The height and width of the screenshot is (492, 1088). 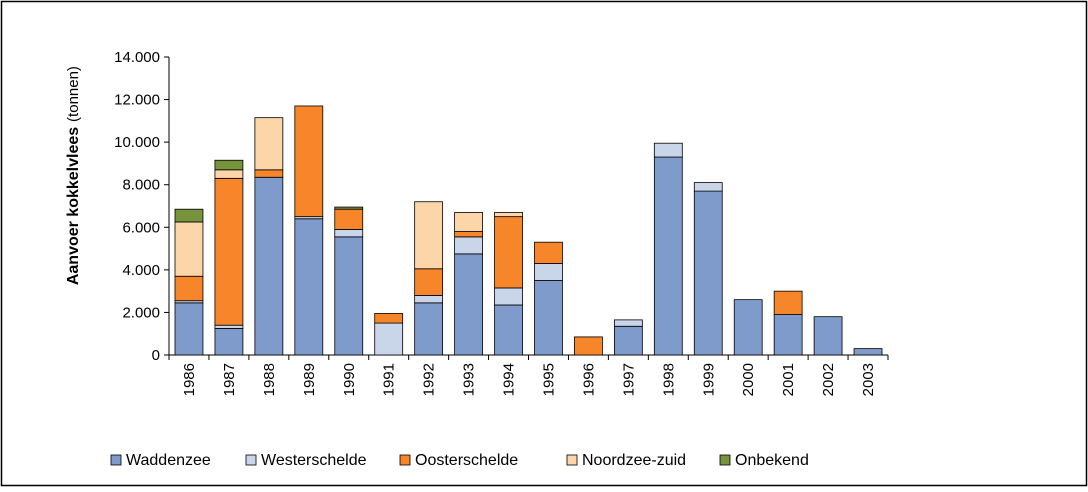 What do you see at coordinates (668, 379) in the screenshot?
I see `x-tick-label: 1998` at bounding box center [668, 379].